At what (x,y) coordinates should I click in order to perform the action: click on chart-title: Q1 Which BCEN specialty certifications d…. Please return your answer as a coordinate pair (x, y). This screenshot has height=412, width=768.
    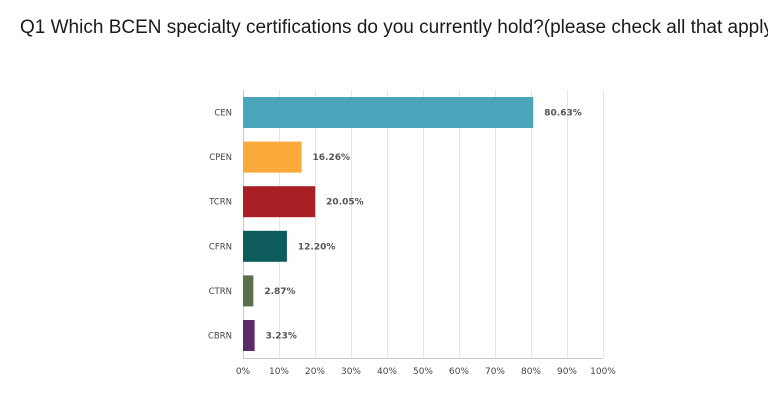
    Looking at the image, I should click on (394, 27).